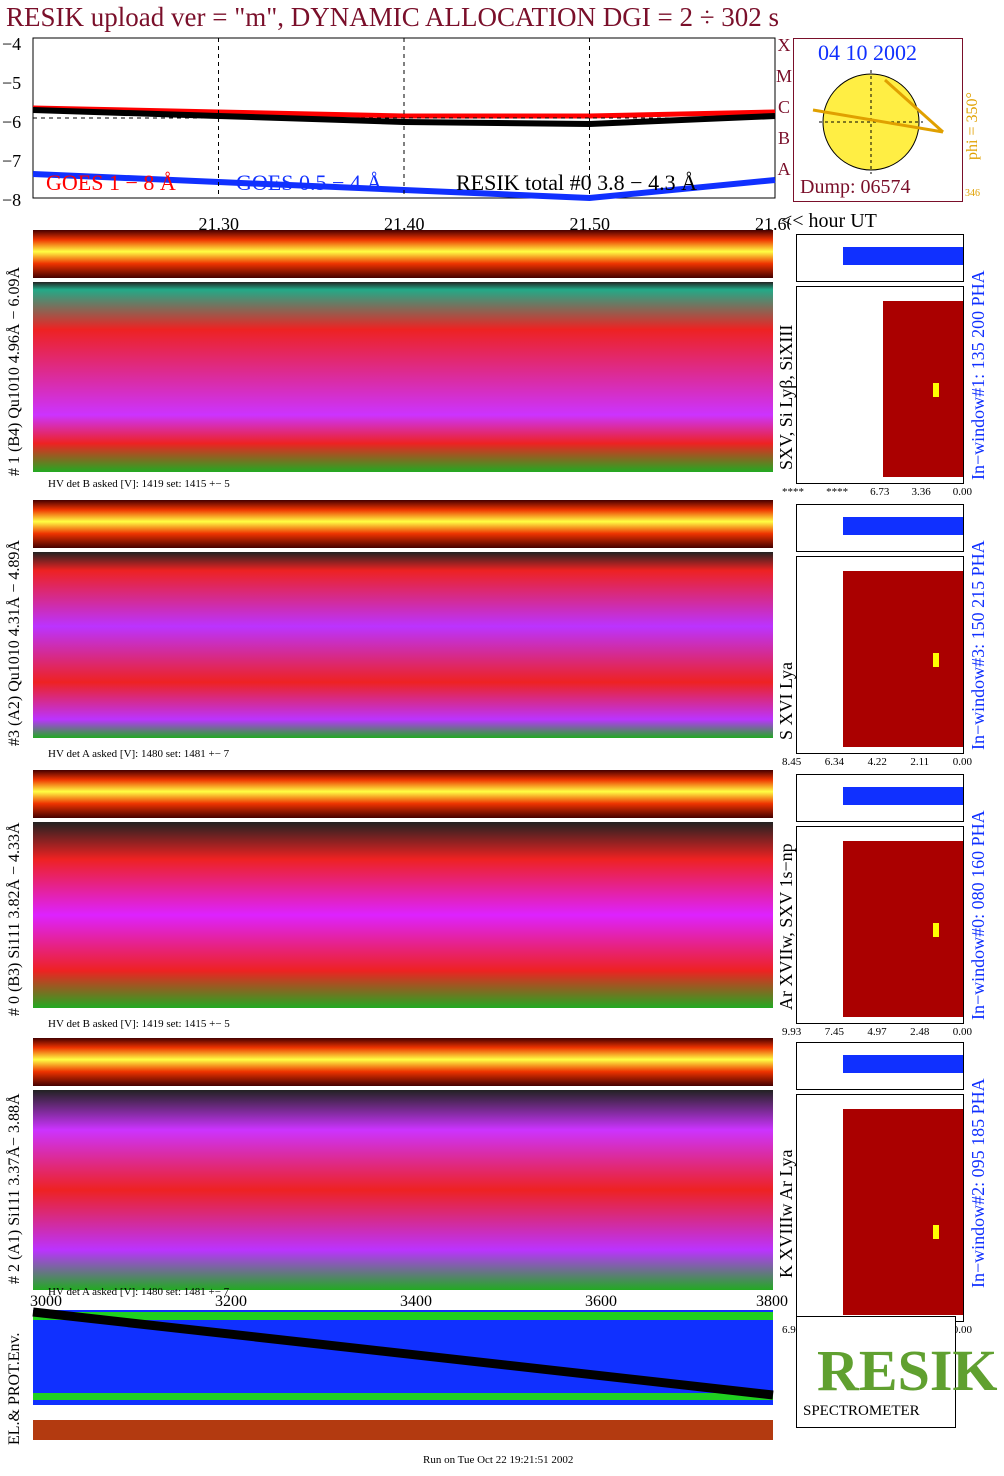 Image resolution: width=1004 pixels, height=1476 pixels. Describe the element at coordinates (772, 224) in the screenshot. I see `xtick-label: 21.60` at that location.